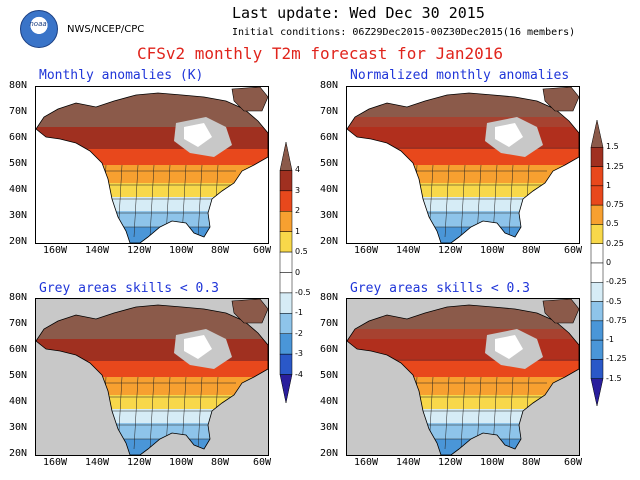  What do you see at coordinates (298, 211) in the screenshot?
I see `colorbar-label: 2` at bounding box center [298, 211].